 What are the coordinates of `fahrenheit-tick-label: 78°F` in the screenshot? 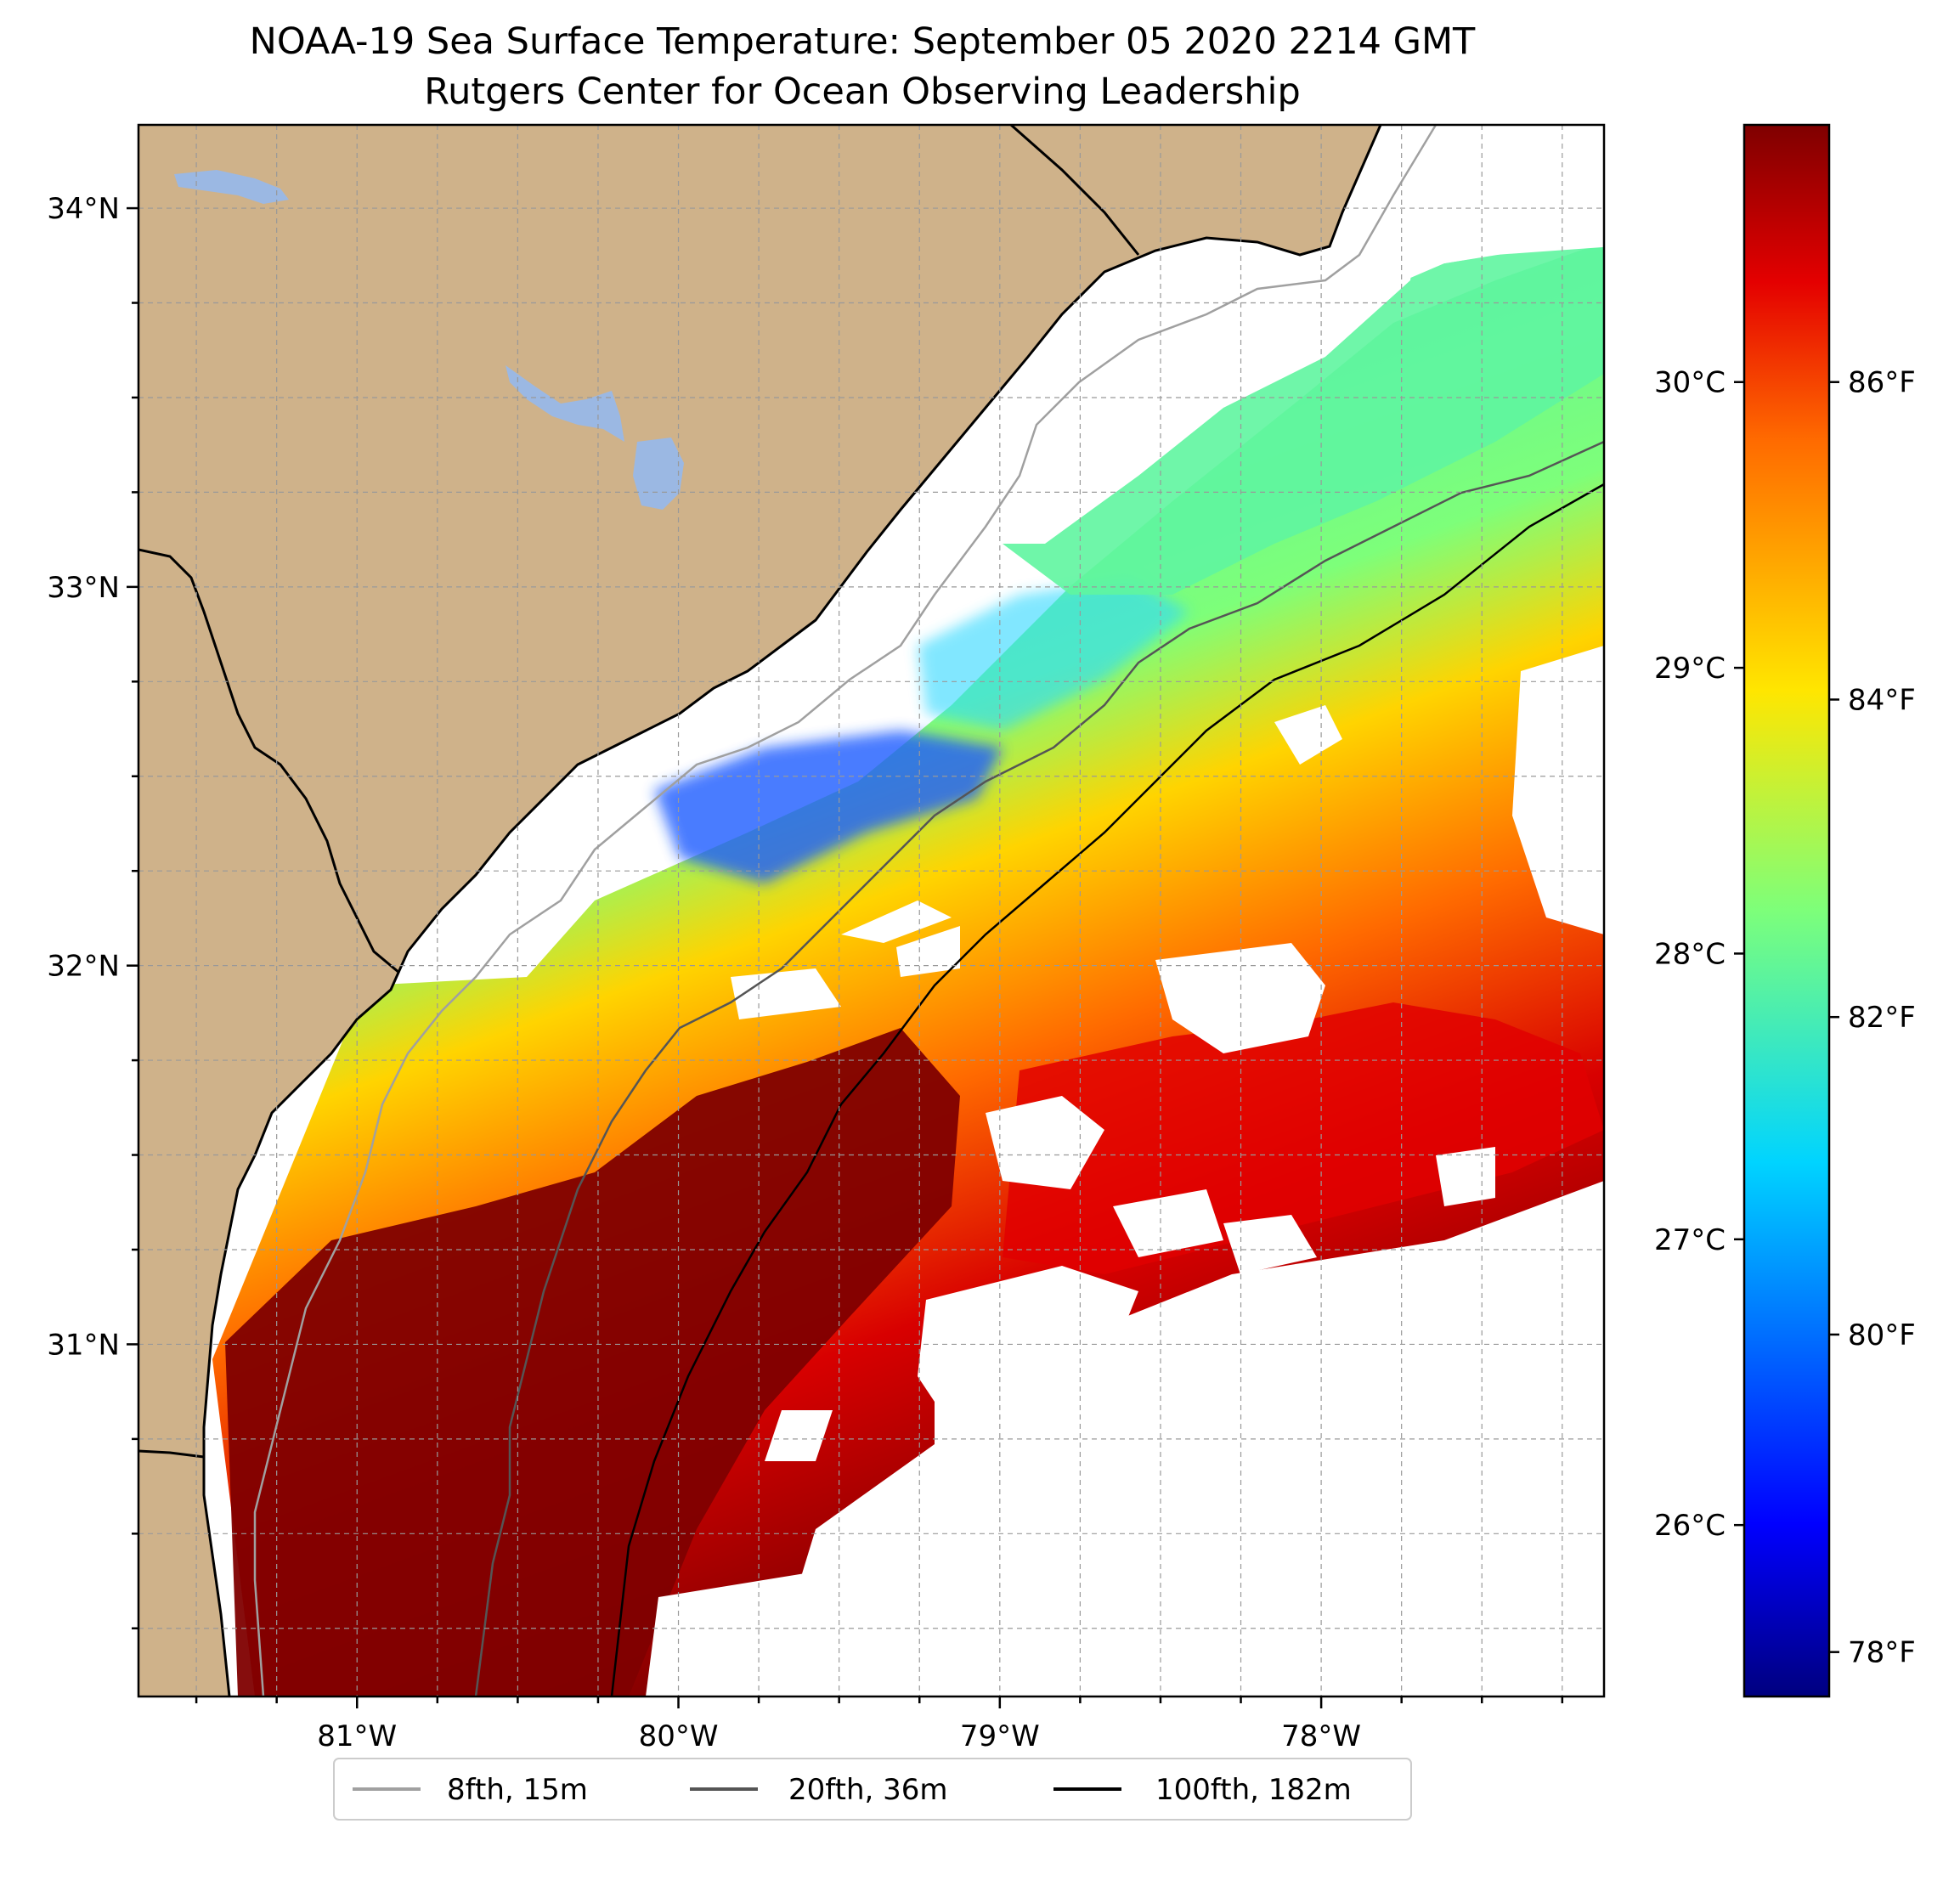 It's located at (1882, 1653).